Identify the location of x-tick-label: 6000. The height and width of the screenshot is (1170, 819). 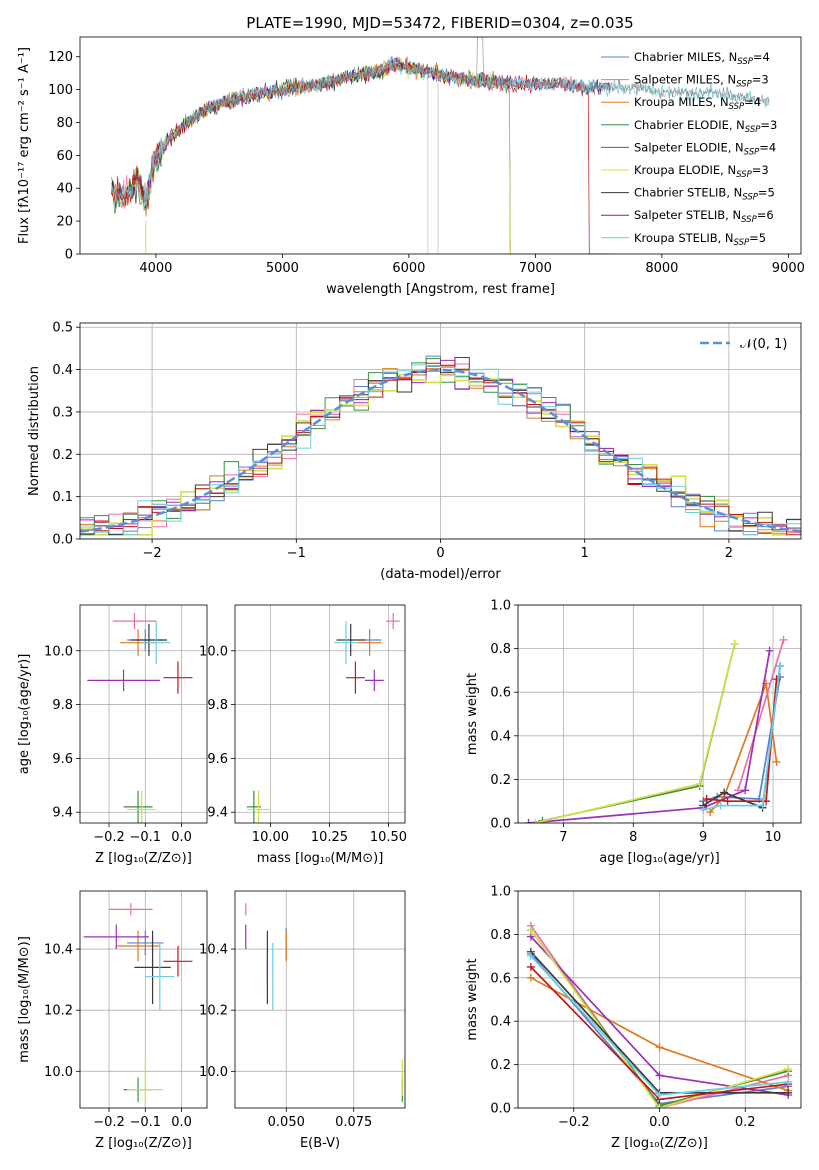
(408, 268).